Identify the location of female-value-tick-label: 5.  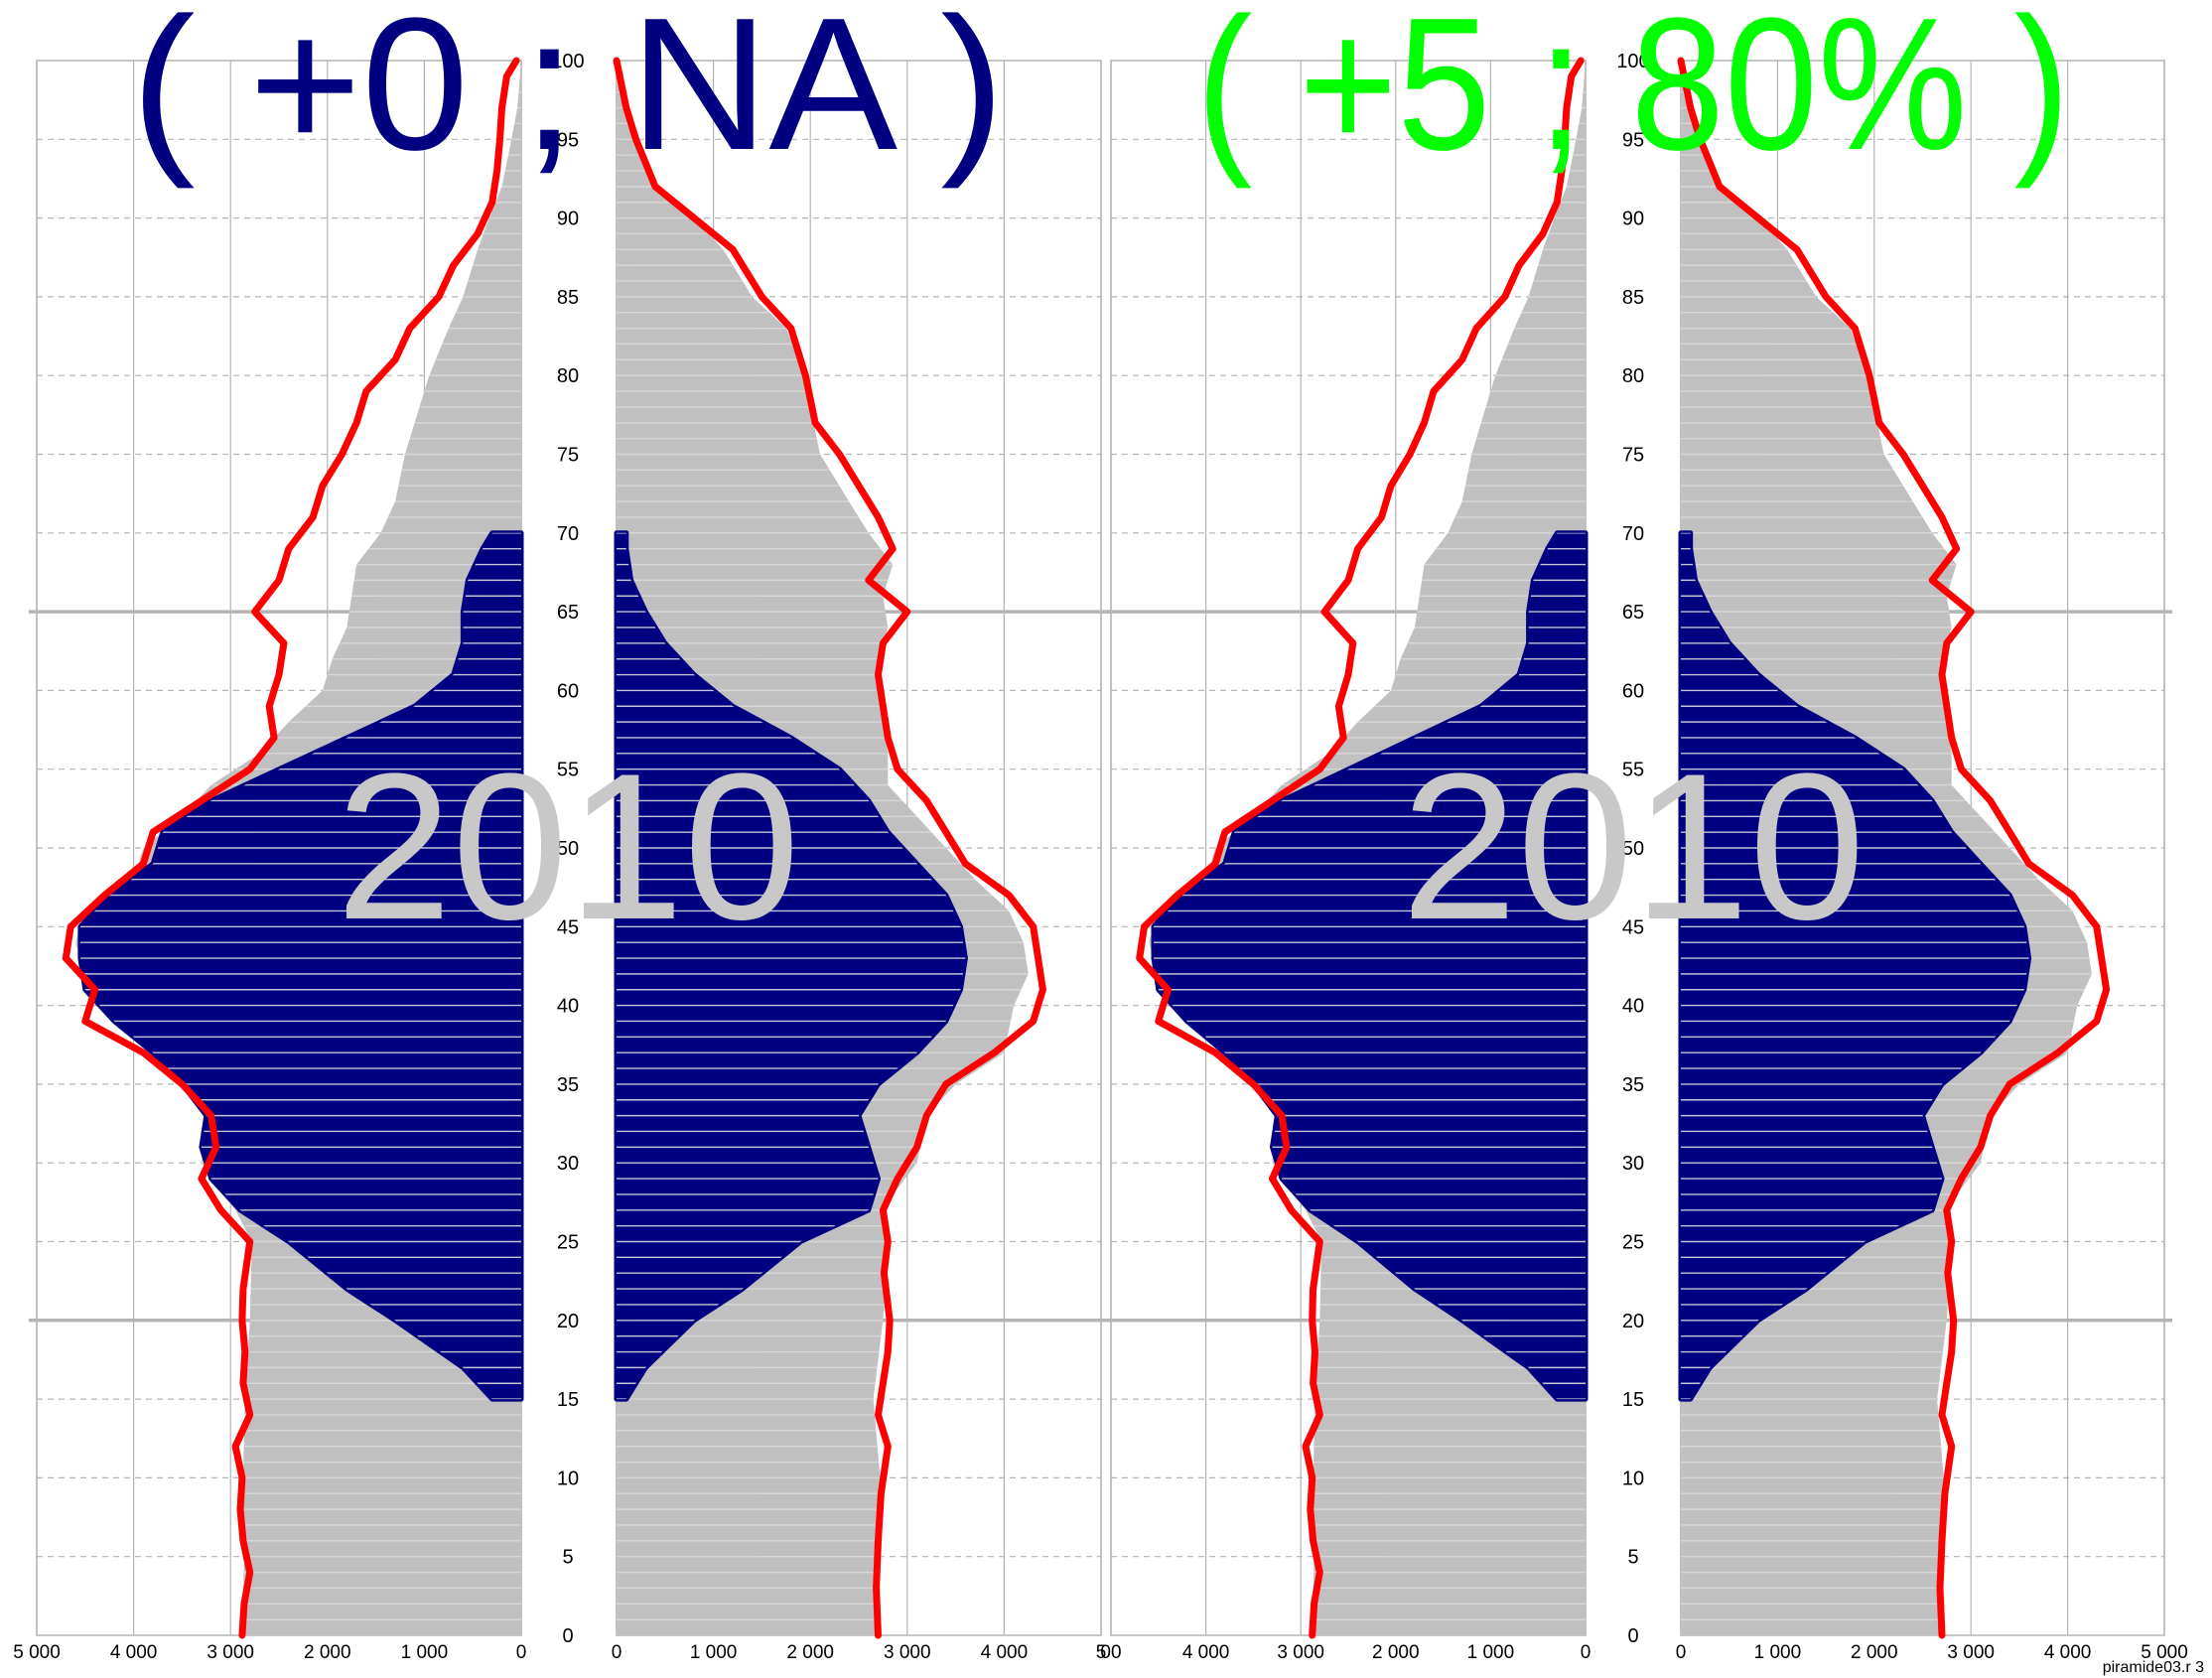
(1101, 1652).